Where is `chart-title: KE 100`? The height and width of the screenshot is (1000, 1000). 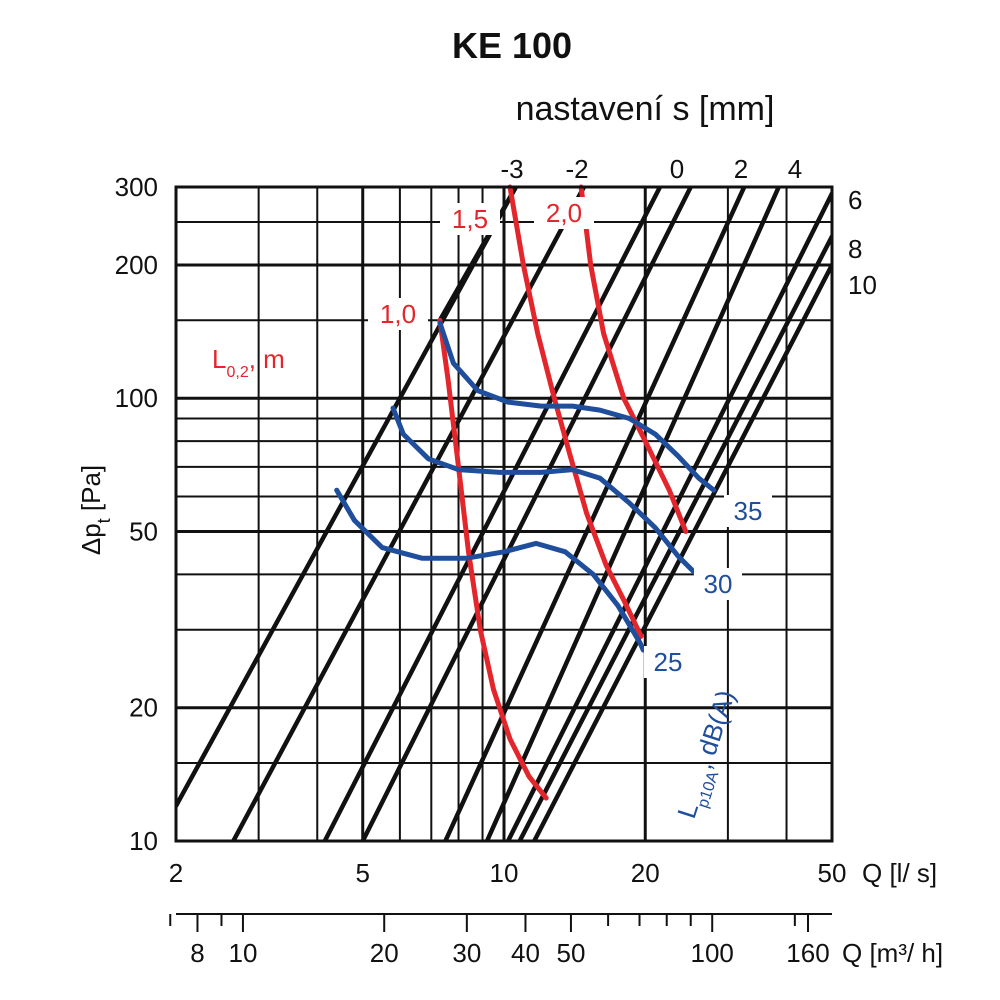 chart-title: KE 100 is located at coordinates (512, 45).